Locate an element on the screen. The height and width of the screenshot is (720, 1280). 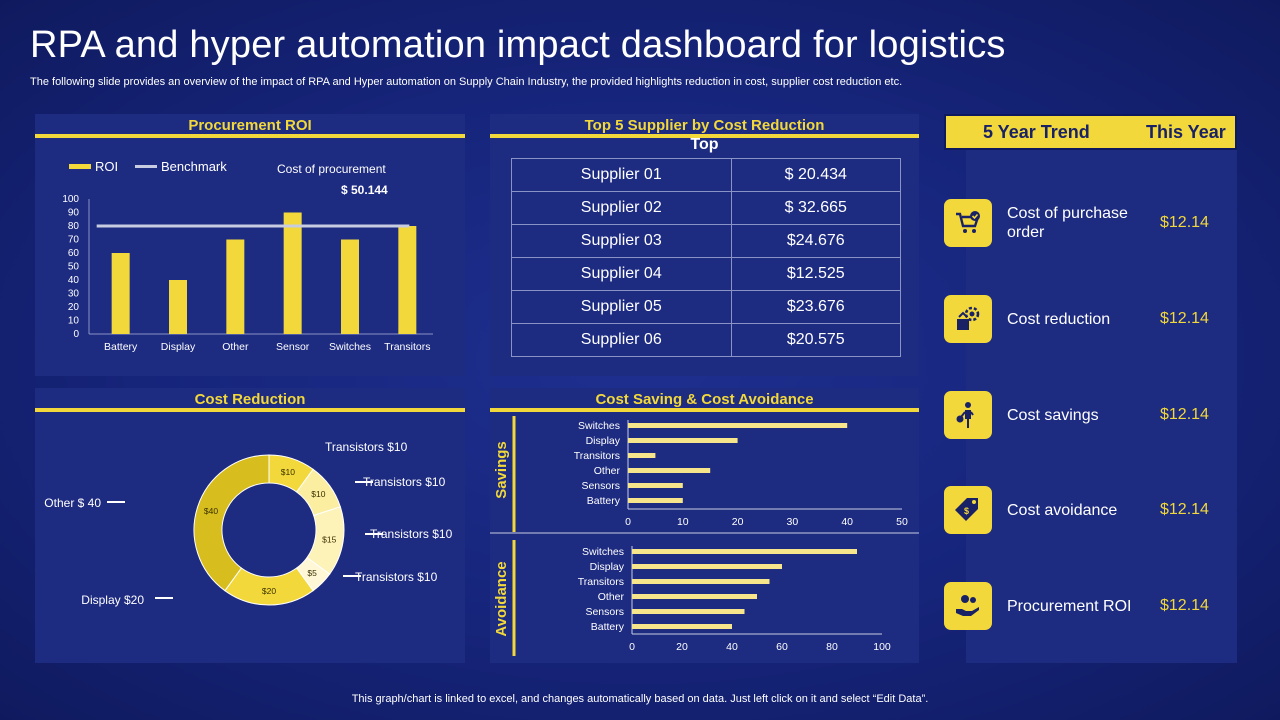
supplier-name: Supplier 04 is located at coordinates (621, 274).